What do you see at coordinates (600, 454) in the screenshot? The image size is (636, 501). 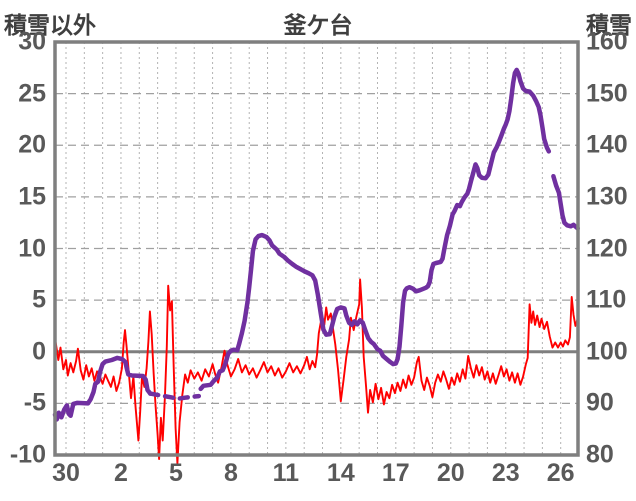 I see `right-axis-tick-label: 80` at bounding box center [600, 454].